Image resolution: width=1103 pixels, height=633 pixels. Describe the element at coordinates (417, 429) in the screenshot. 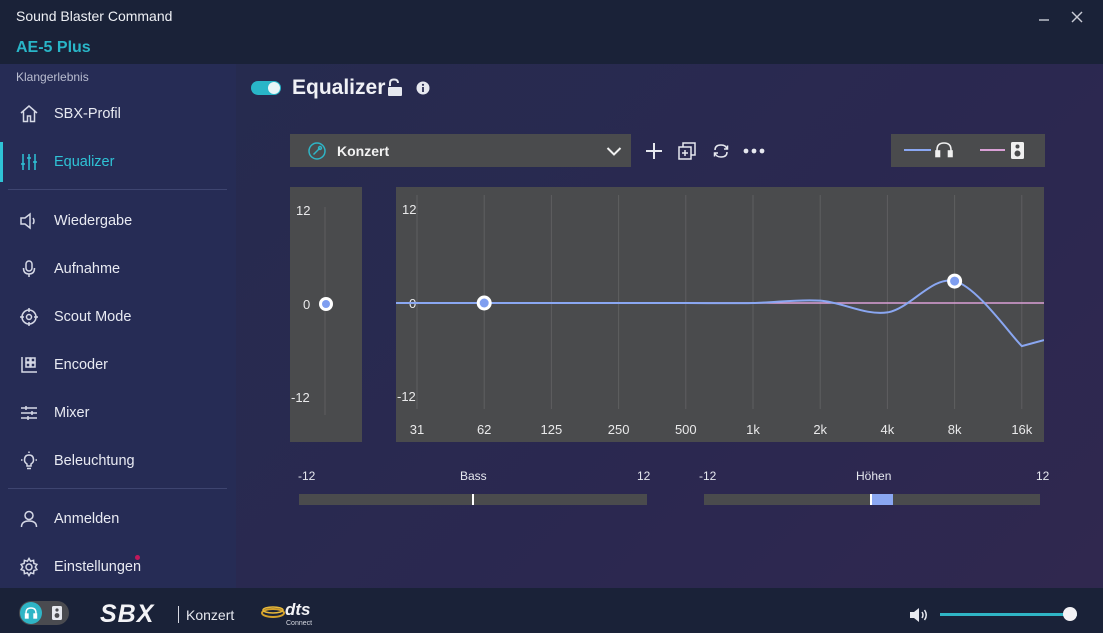

I see `x-tick-label: 31` at that location.